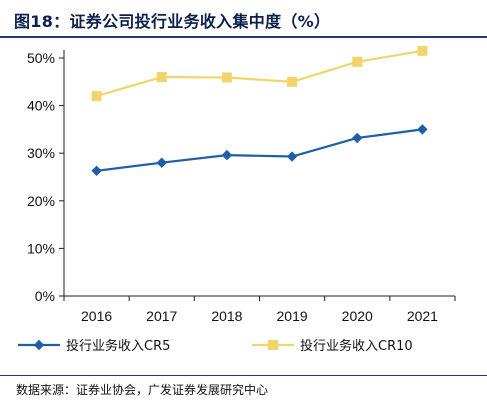 This screenshot has width=487, height=407. Describe the element at coordinates (142, 390) in the screenshot. I see `source-note: 数据来源：证券业协会，广发证券发展研究中心` at that location.